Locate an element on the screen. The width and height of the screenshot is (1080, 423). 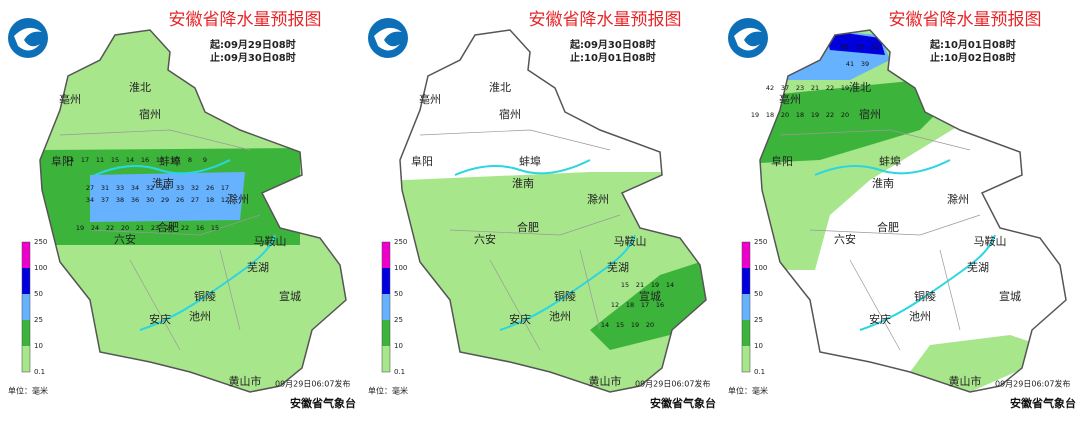
grid-value: 34 is located at coordinates (90, 200).